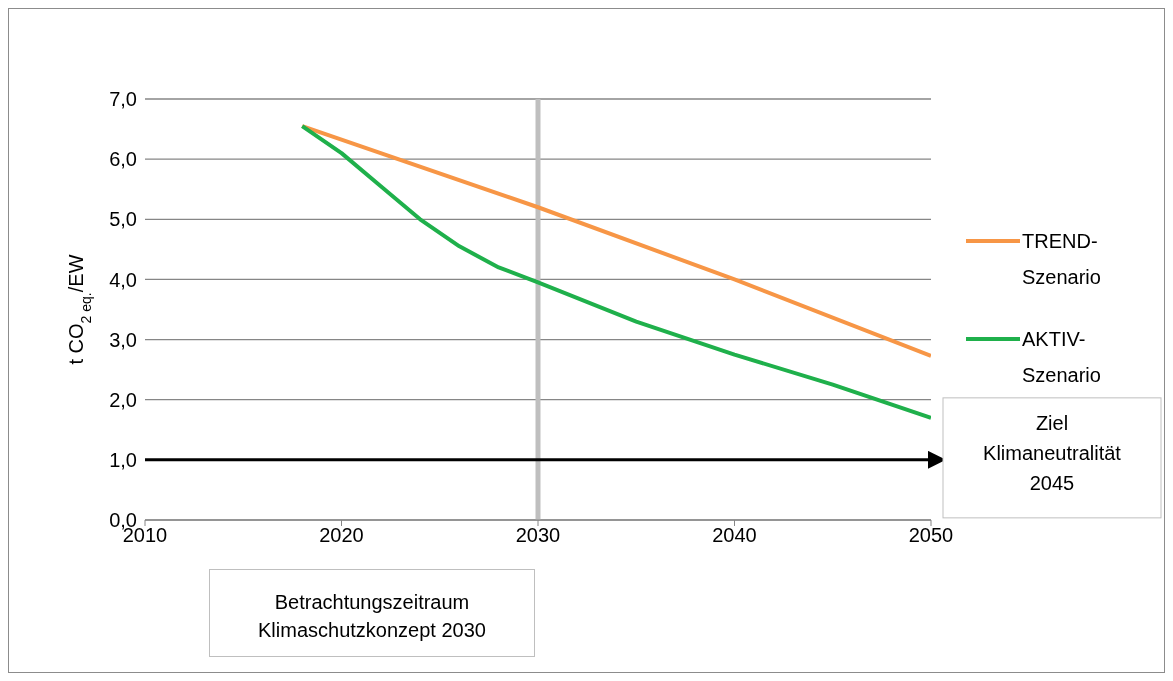 The image size is (1173, 681). I want to click on y-tick-label: 6,0, so click(123, 159).